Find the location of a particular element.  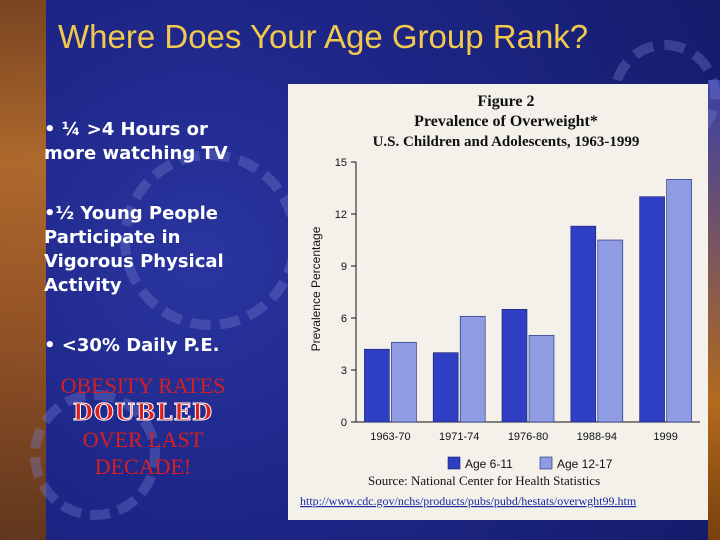

callout-line4: DECADE! is located at coordinates (143, 466).